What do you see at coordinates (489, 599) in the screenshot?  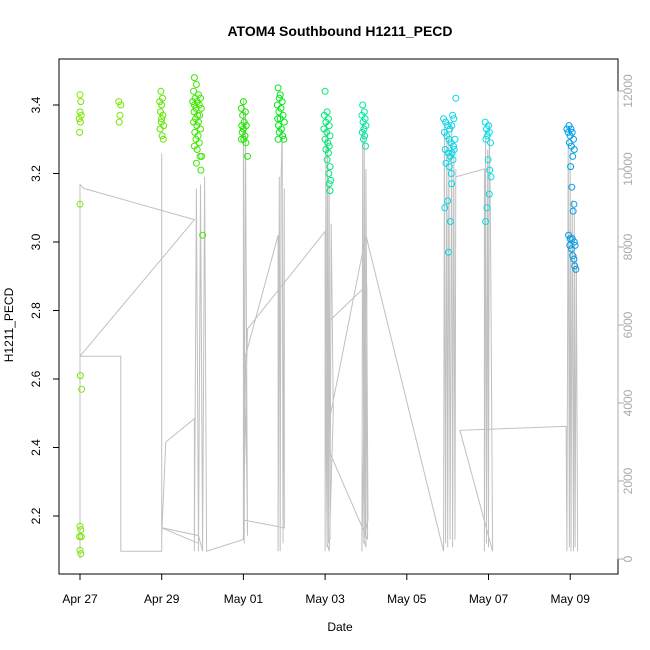 I see `x-tick-label: May 07` at bounding box center [489, 599].